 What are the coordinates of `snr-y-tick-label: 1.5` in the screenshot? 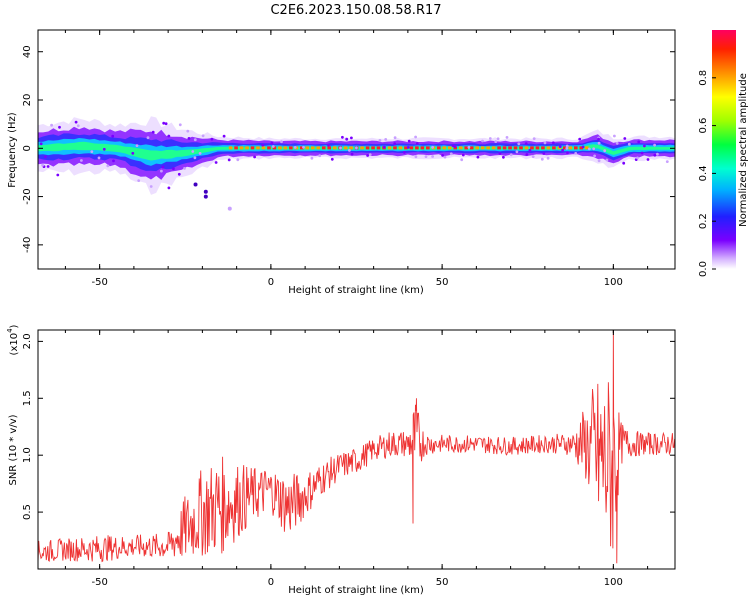 It's located at (27, 398).